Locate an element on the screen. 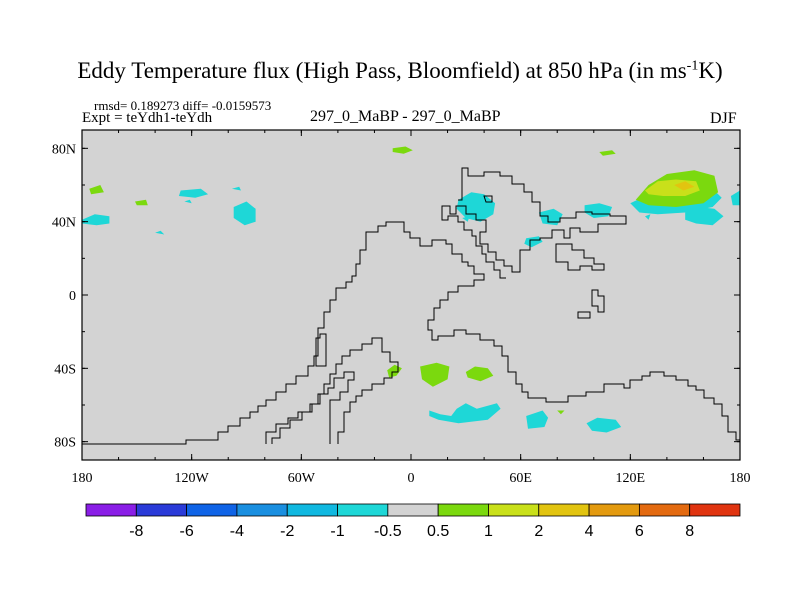 The height and width of the screenshot is (600, 800). x-tick-label: 0 is located at coordinates (411, 478).